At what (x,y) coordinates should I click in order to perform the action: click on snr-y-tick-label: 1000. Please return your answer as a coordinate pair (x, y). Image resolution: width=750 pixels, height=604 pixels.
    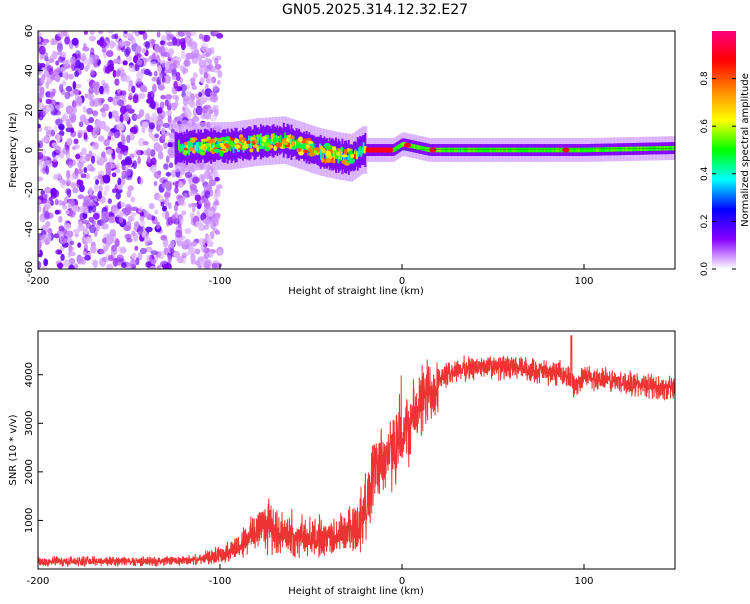
    Looking at the image, I should click on (29, 520).